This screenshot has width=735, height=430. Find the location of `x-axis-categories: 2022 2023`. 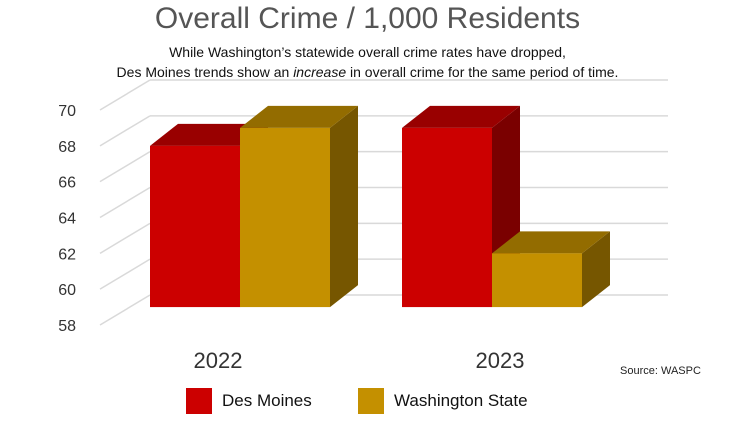

x-axis-categories: 2022 2023 is located at coordinates (359, 360).